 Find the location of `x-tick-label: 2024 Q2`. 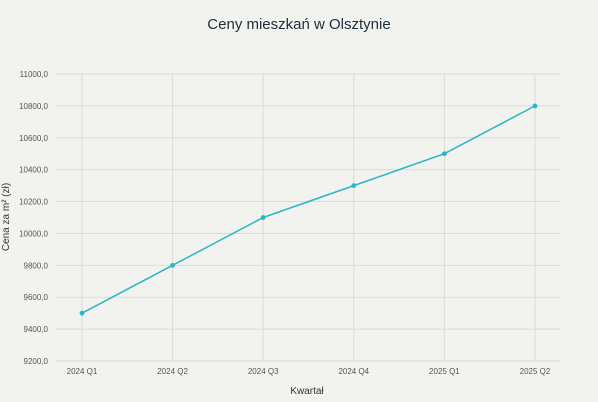

x-tick-label: 2024 Q2 is located at coordinates (172, 371).